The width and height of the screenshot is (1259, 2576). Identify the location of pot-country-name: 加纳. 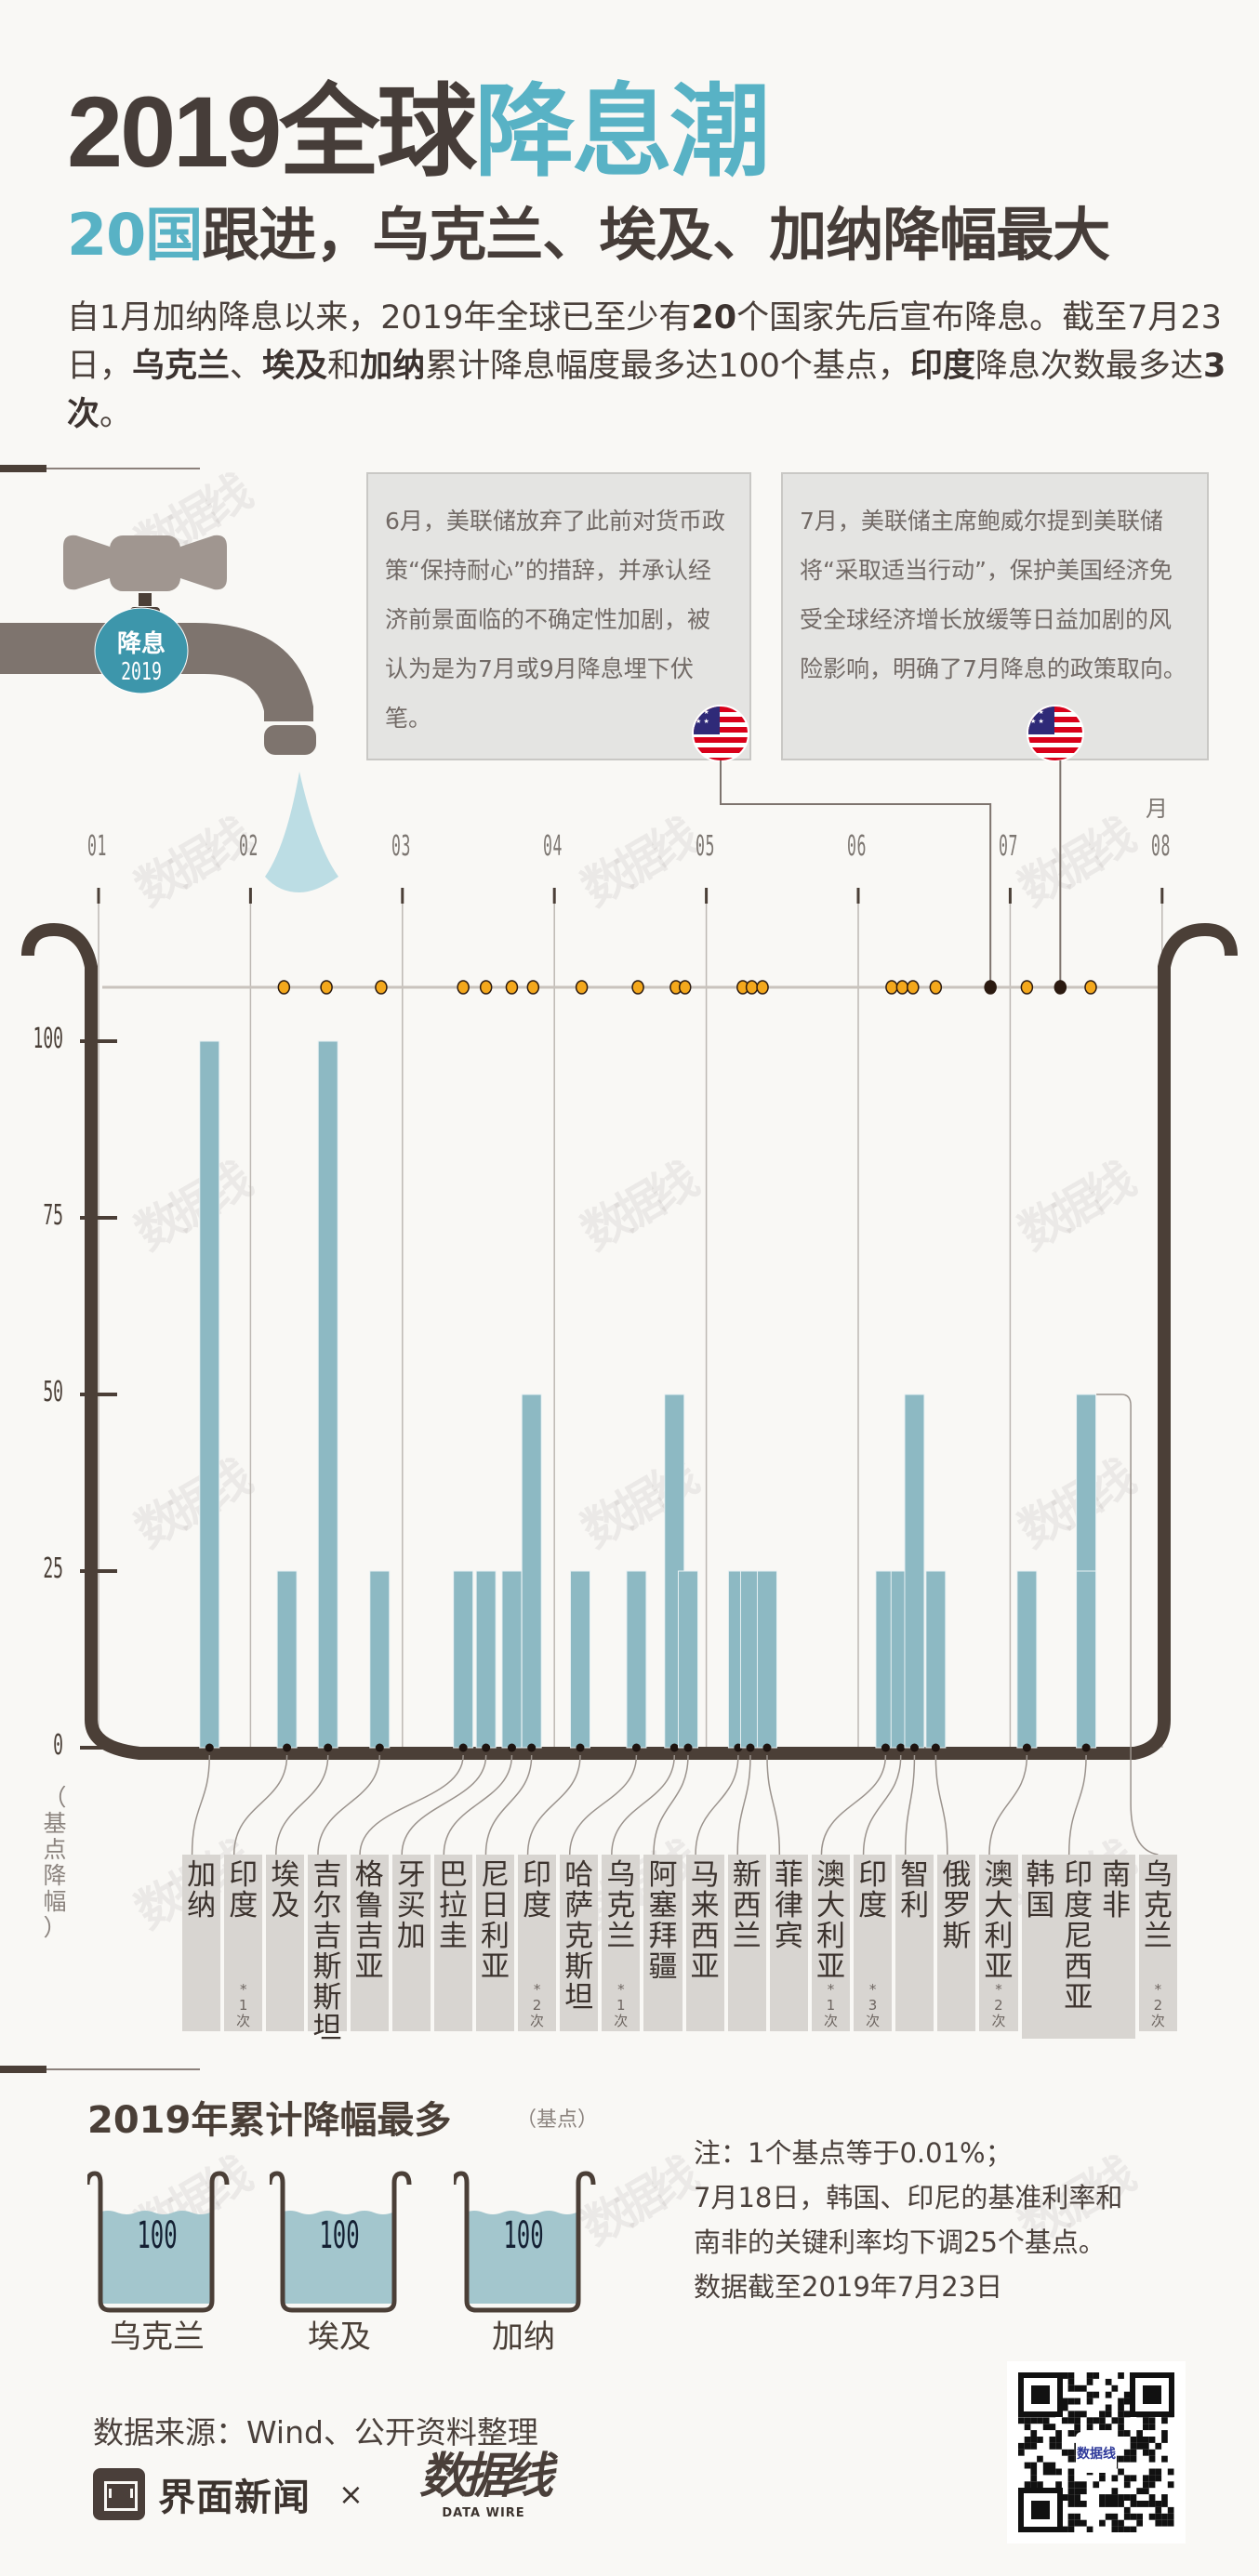
(523, 2337).